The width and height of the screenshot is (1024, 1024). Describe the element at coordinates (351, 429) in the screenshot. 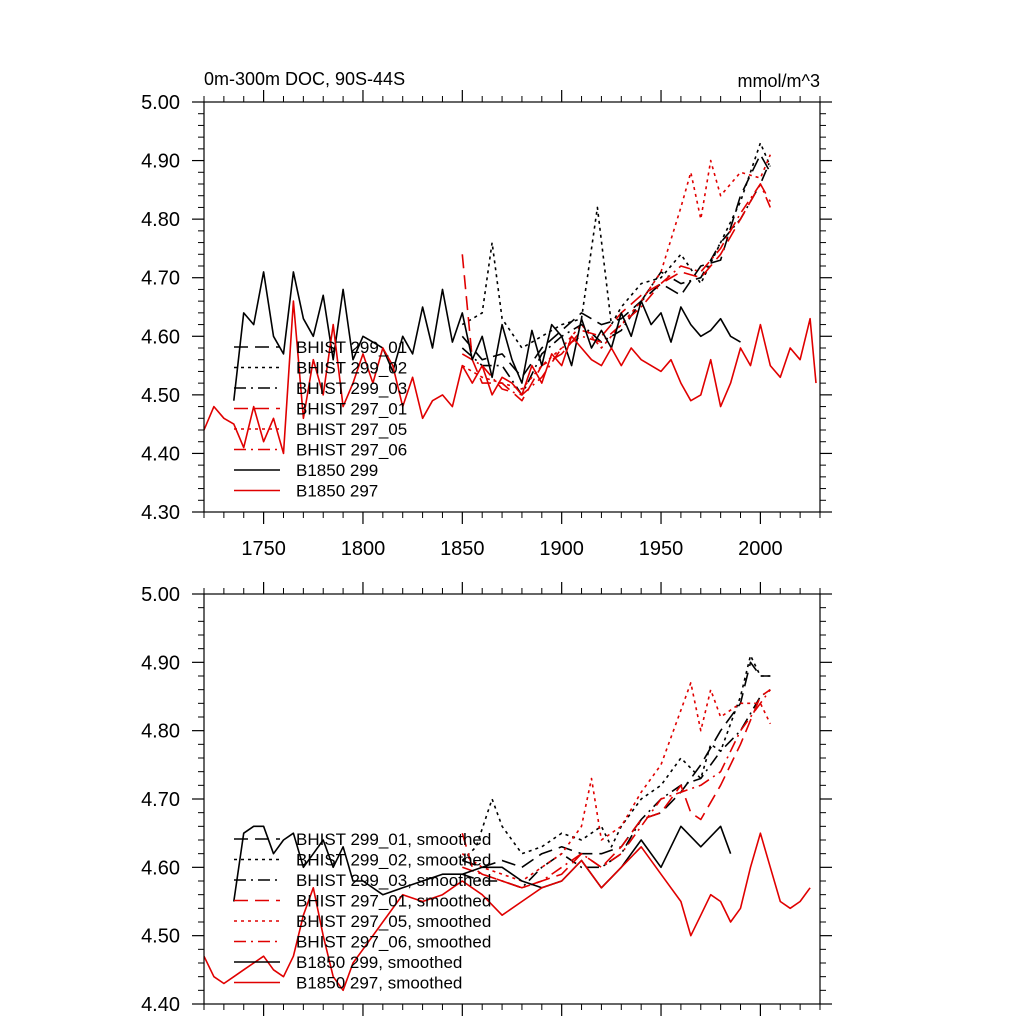

I see `top-legend-label-4: BHIST 297_05` at that location.